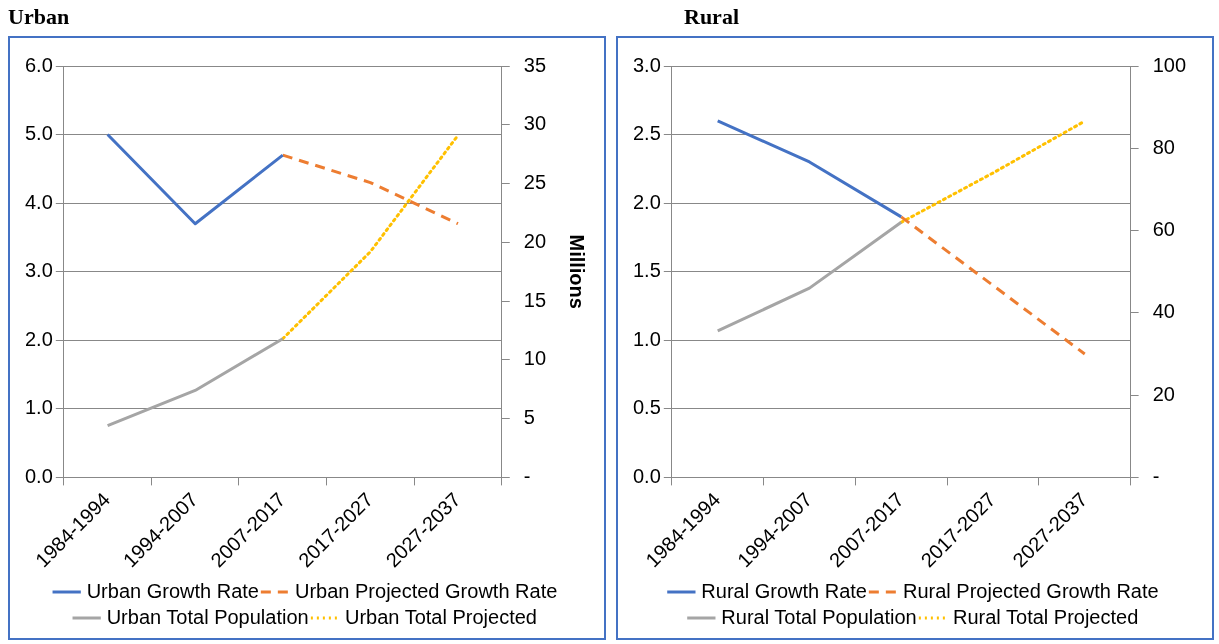 The image size is (1219, 644). I want to click on y2-tick-label: 80, so click(1163, 146).